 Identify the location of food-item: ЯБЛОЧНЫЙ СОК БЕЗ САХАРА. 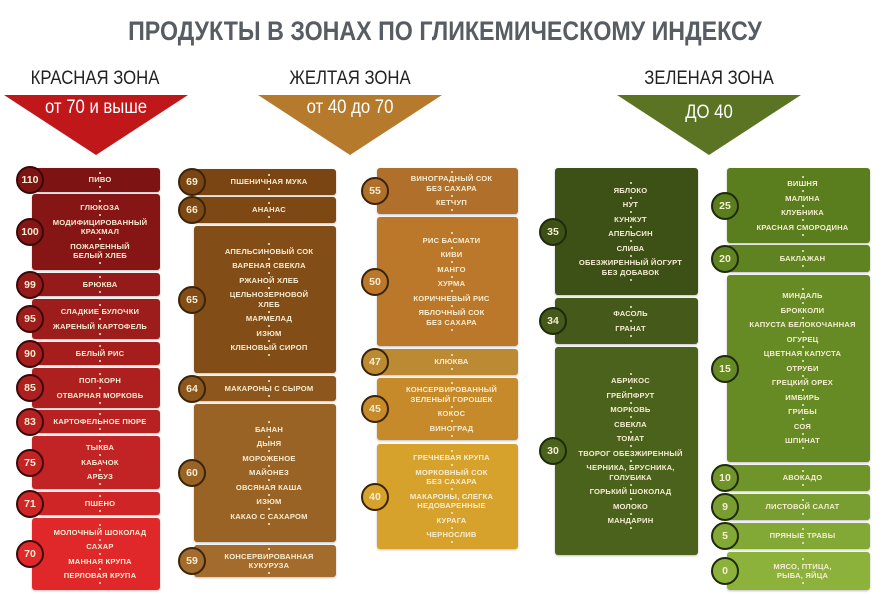
(451, 317).